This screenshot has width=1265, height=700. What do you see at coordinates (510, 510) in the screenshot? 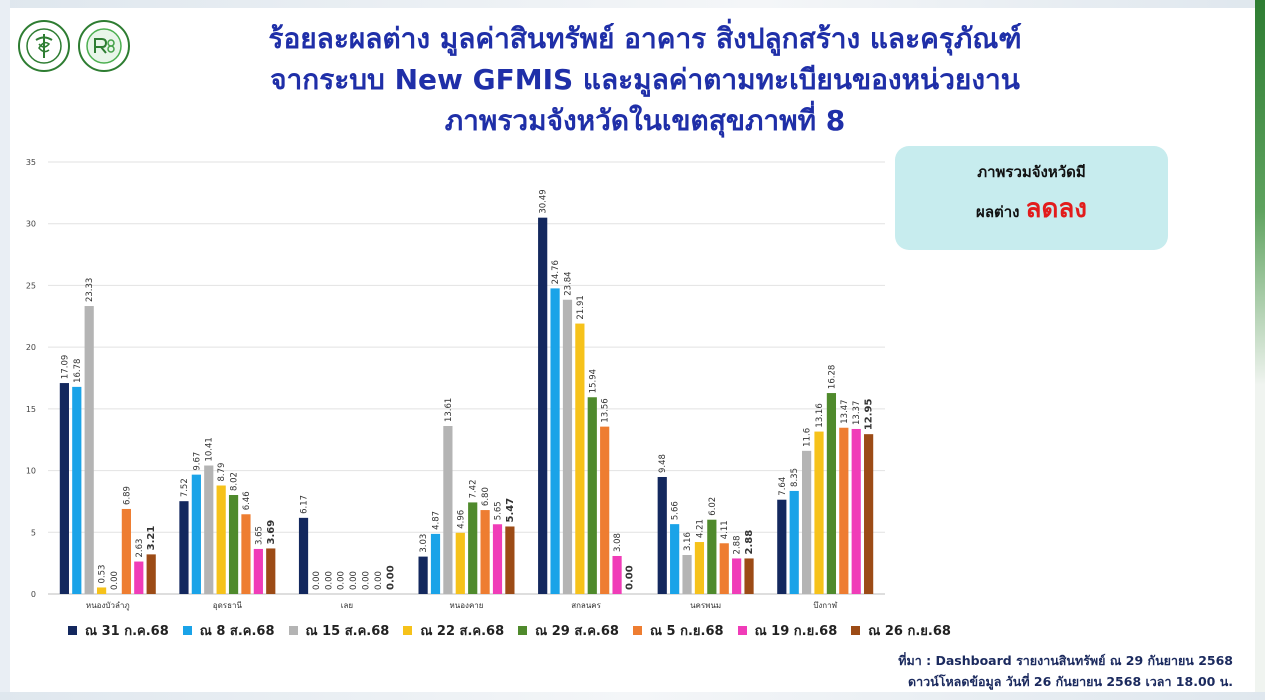
I see `data-label: 5.47` at bounding box center [510, 510].